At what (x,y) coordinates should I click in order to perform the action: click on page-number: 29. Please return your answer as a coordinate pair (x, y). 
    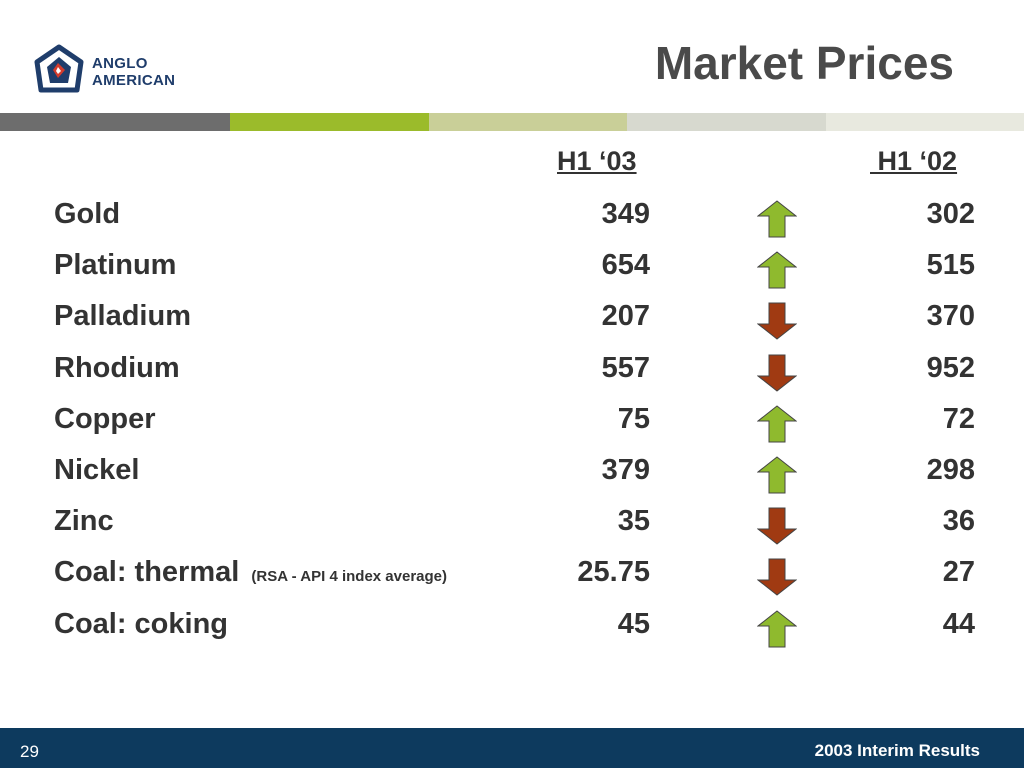
    Looking at the image, I should click on (29, 751).